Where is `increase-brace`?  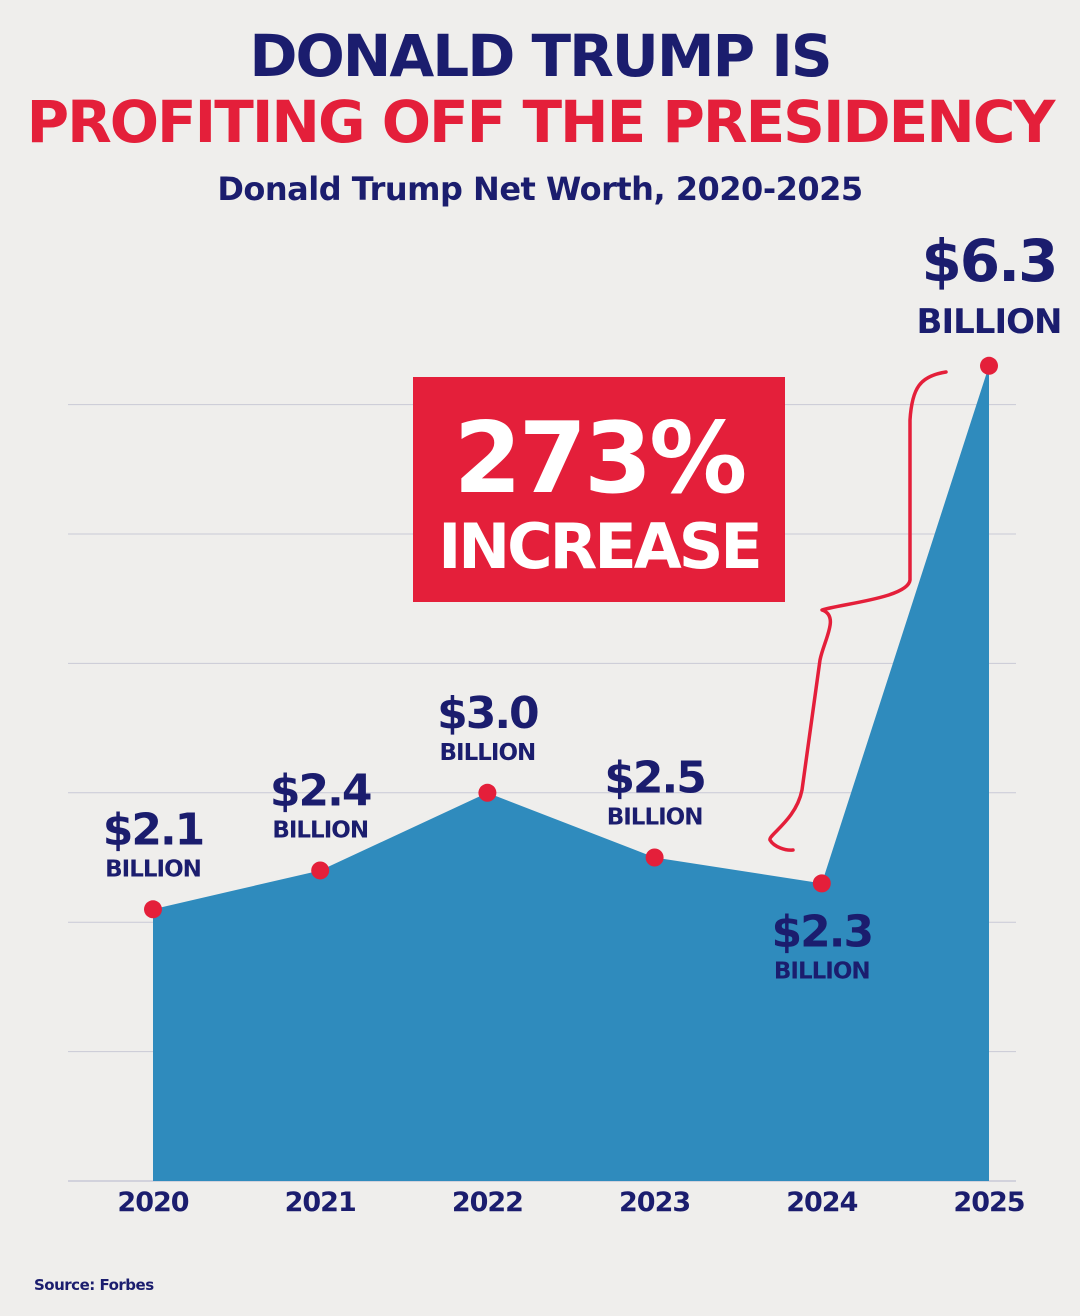
increase-brace is located at coordinates (858, 611).